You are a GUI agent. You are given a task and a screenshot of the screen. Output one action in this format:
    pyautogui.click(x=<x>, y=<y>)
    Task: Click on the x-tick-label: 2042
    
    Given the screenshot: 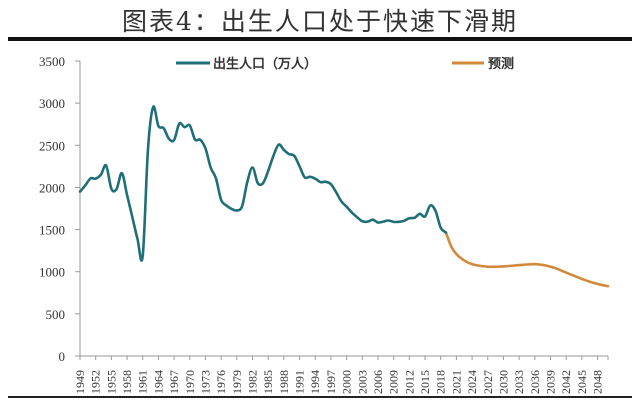 What is the action you would take?
    pyautogui.click(x=566, y=382)
    